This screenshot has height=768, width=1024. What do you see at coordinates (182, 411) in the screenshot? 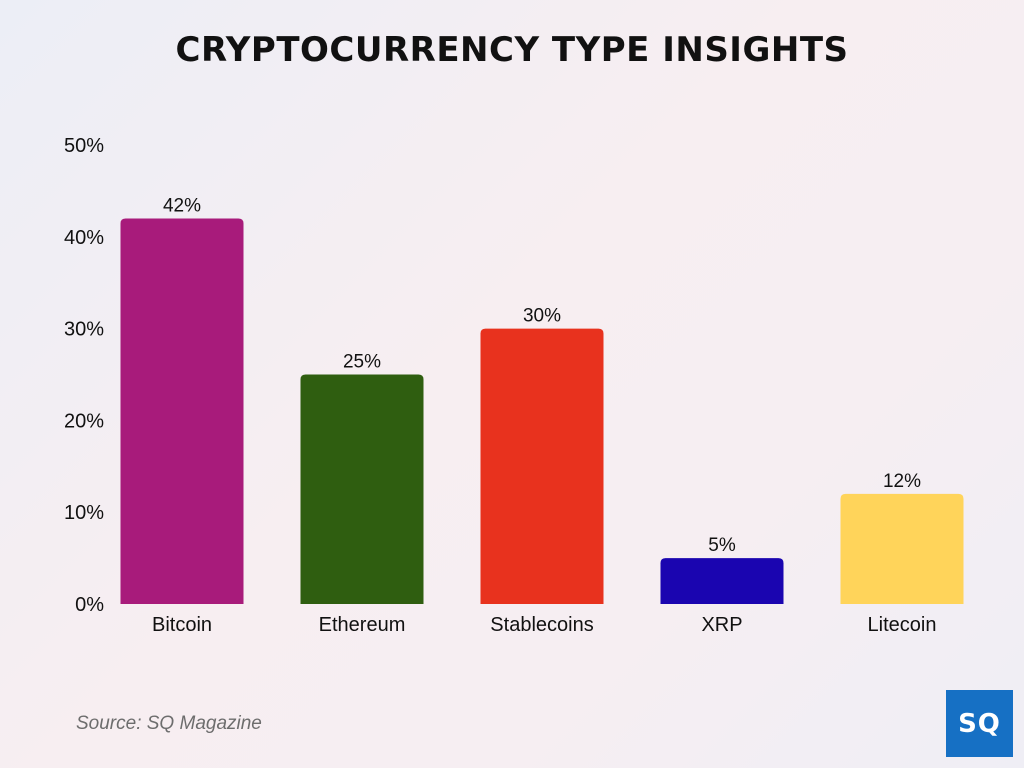
I see `bar-bitcoin` at bounding box center [182, 411].